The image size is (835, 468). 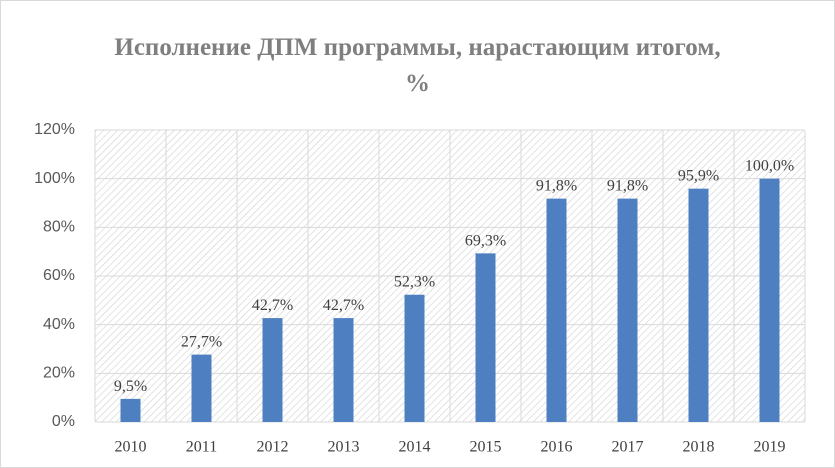 What do you see at coordinates (698, 176) in the screenshot?
I see `data-label: 95,9%` at bounding box center [698, 176].